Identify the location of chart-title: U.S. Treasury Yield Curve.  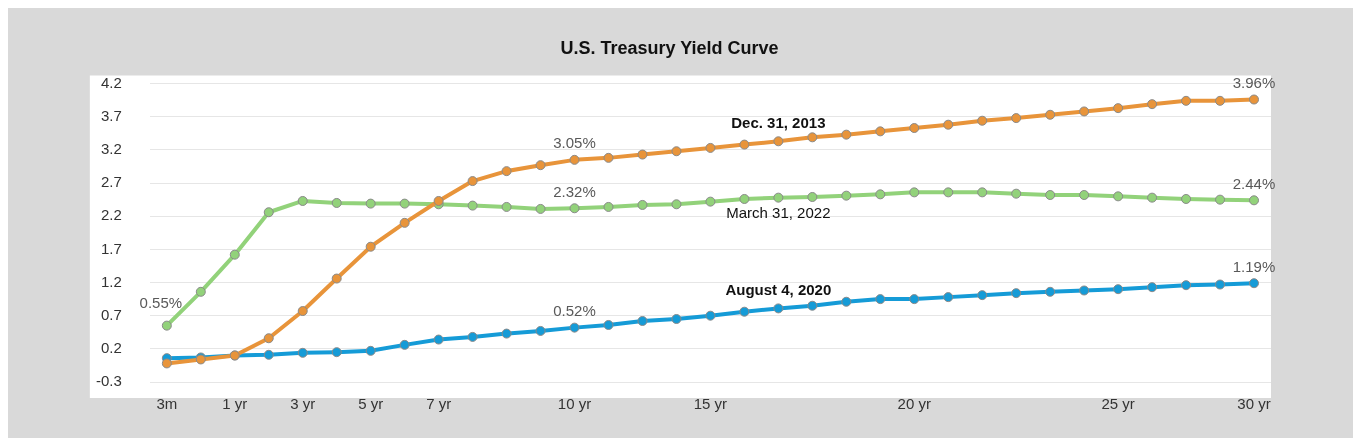
(669, 47).